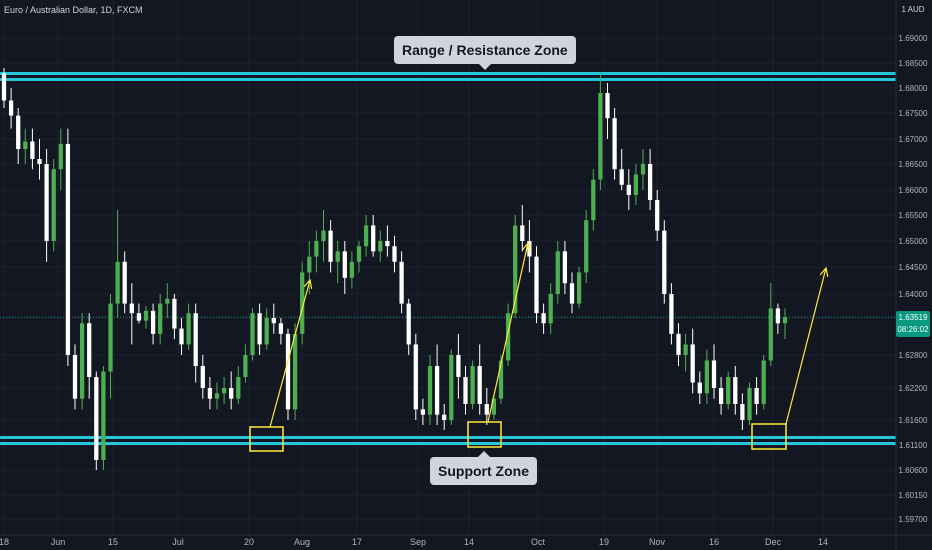 The height and width of the screenshot is (550, 932). Describe the element at coordinates (913, 164) in the screenshot. I see `price-tick-label: 1.66500` at that location.